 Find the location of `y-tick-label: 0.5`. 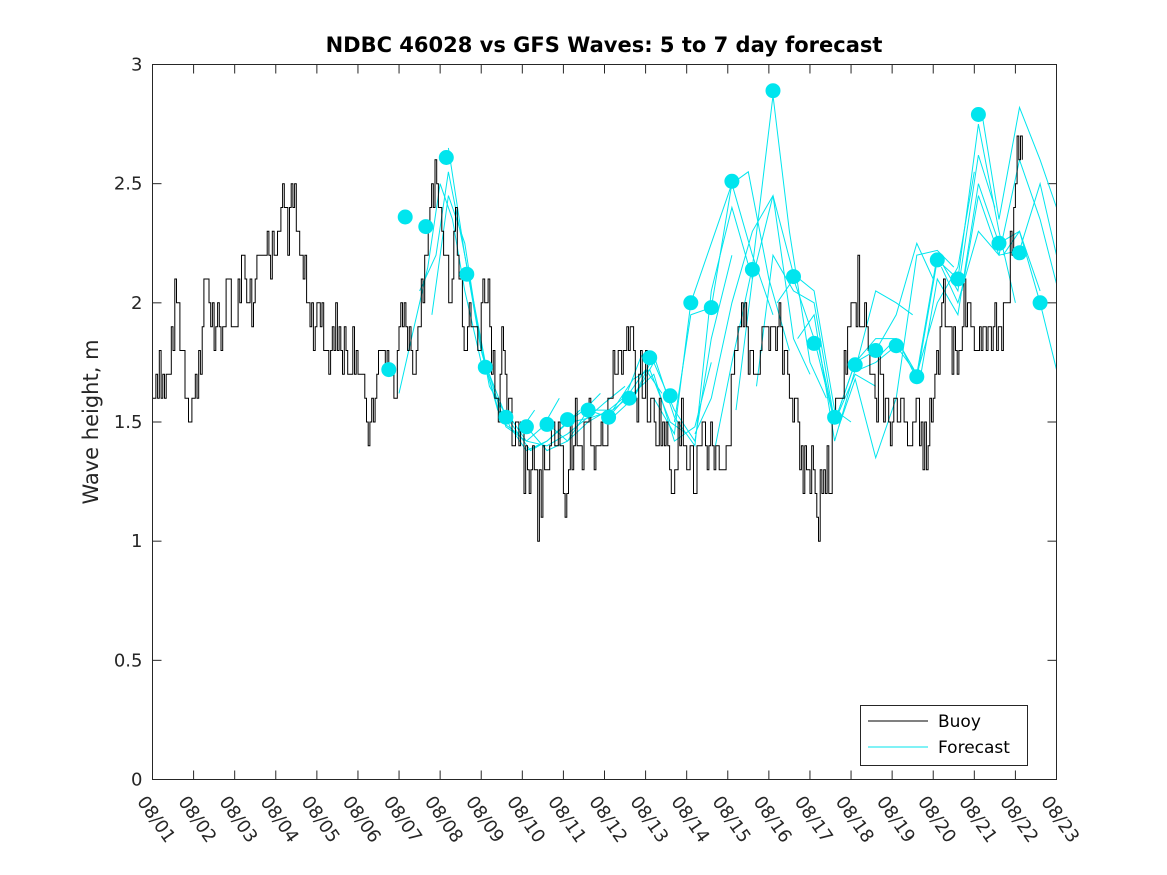

y-tick-label: 0.5 is located at coordinates (128, 660).